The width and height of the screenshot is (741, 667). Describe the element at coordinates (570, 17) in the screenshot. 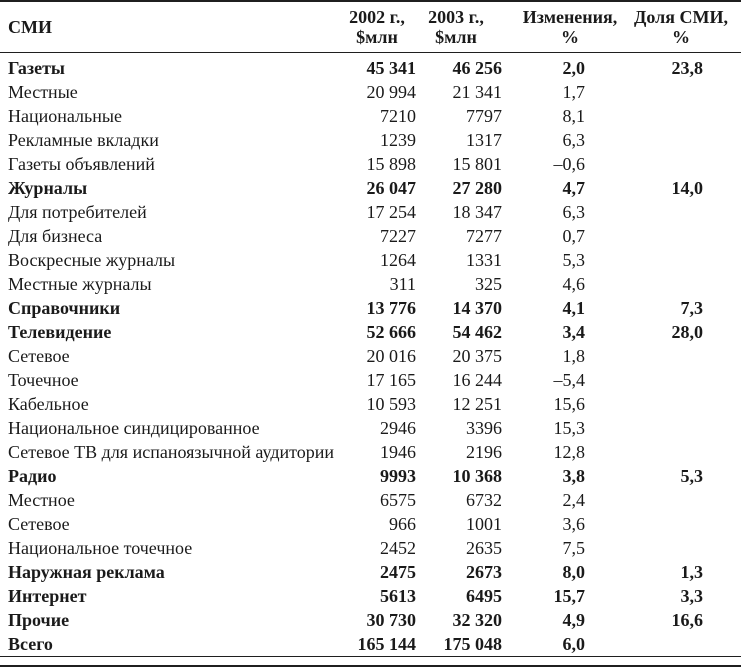

I see `column-header-change-line1: Изменения,` at that location.